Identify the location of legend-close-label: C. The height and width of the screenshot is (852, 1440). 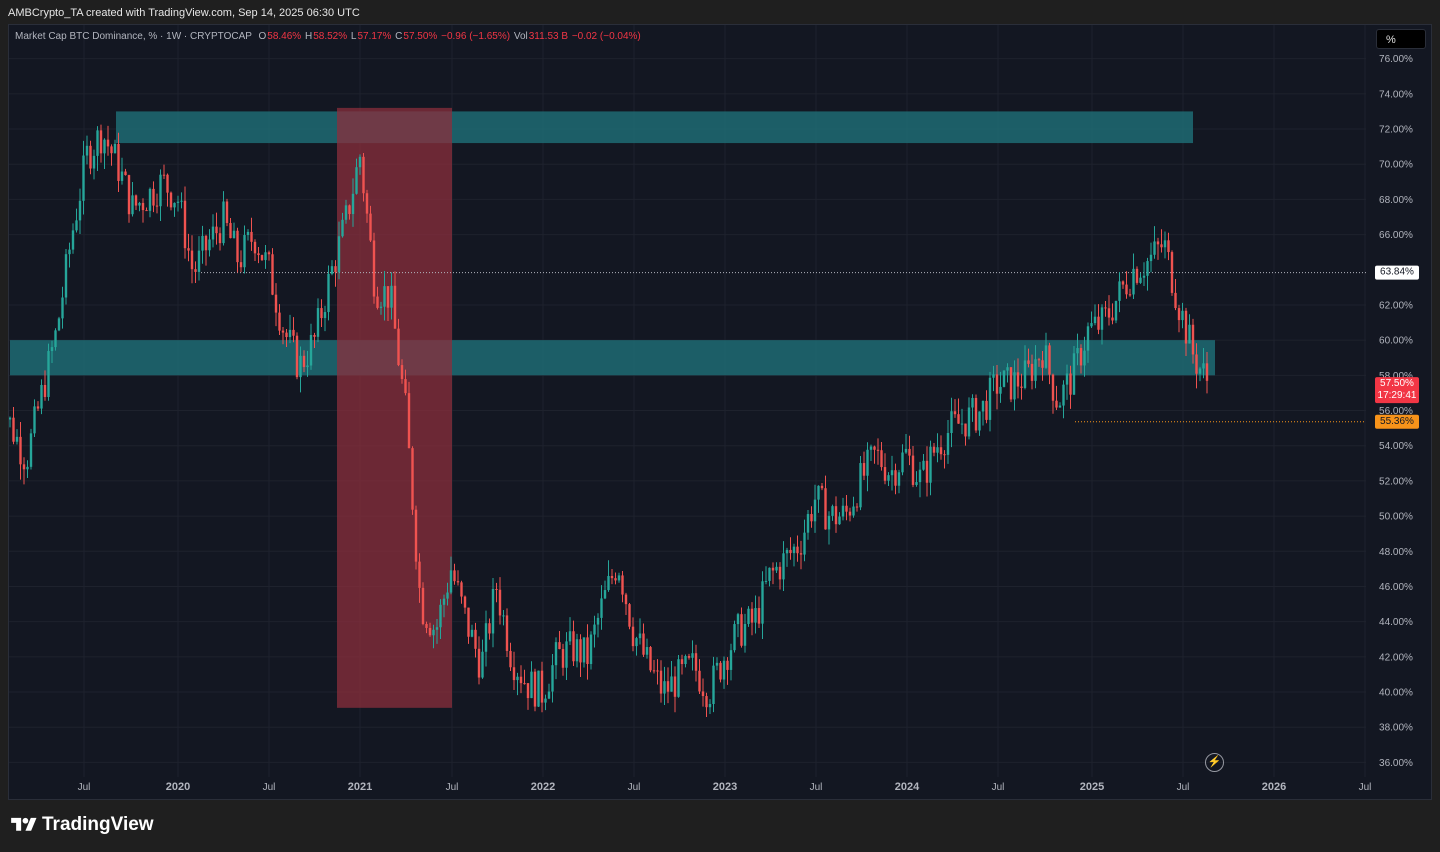
(399, 36).